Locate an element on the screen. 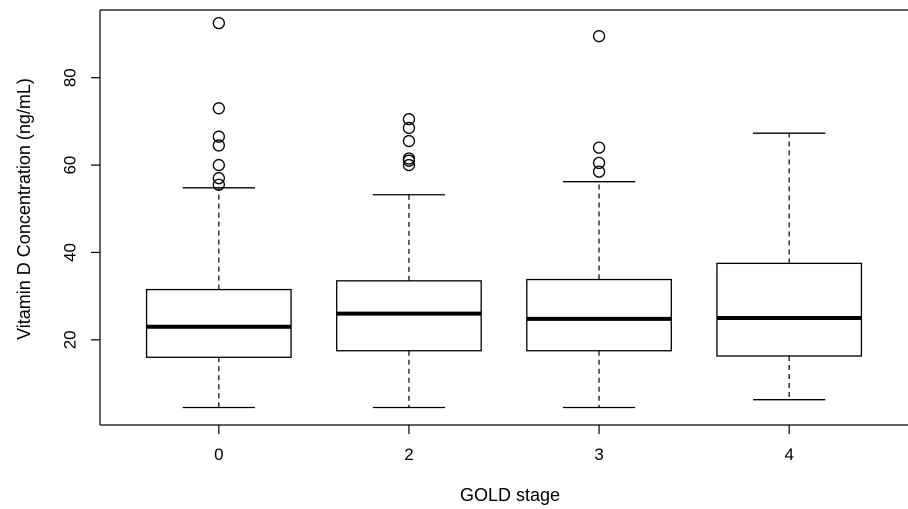 Image resolution: width=908 pixels, height=509 pixels. y-tick-label: 60 is located at coordinates (70, 165).